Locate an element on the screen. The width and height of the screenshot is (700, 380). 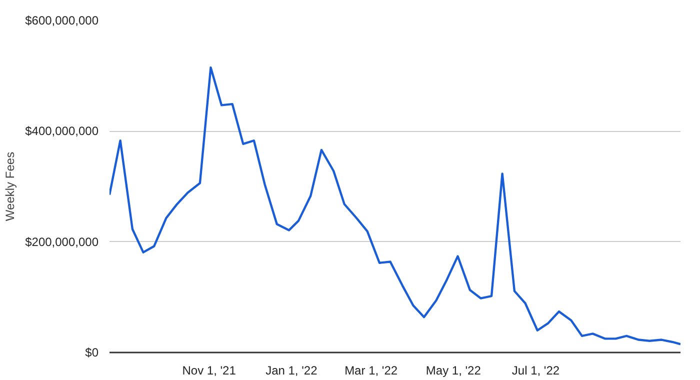
x-tick-label: May 1, '22 is located at coordinates (454, 371).